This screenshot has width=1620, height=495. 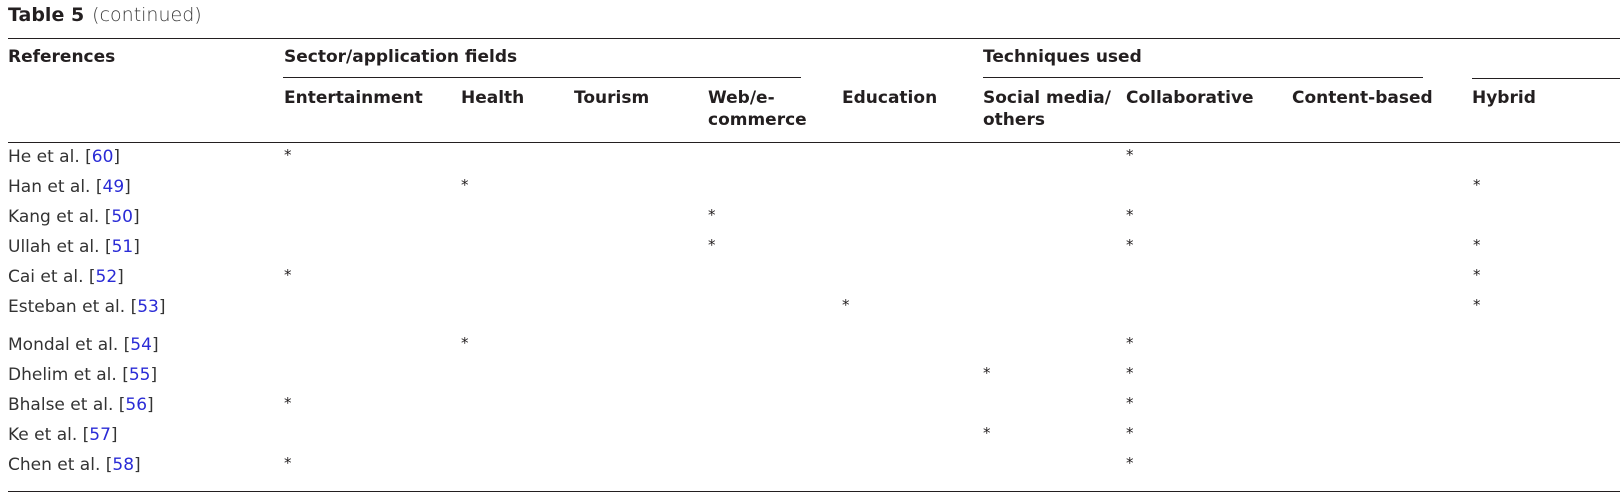 I want to click on header-bottom-rule, so click(x=814, y=142).